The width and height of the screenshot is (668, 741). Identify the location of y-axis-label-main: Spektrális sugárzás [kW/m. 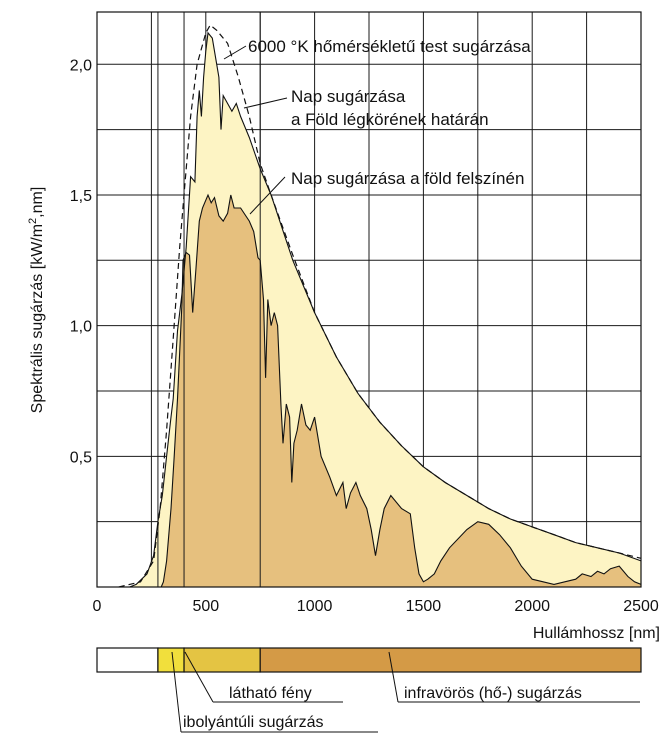
(37, 318).